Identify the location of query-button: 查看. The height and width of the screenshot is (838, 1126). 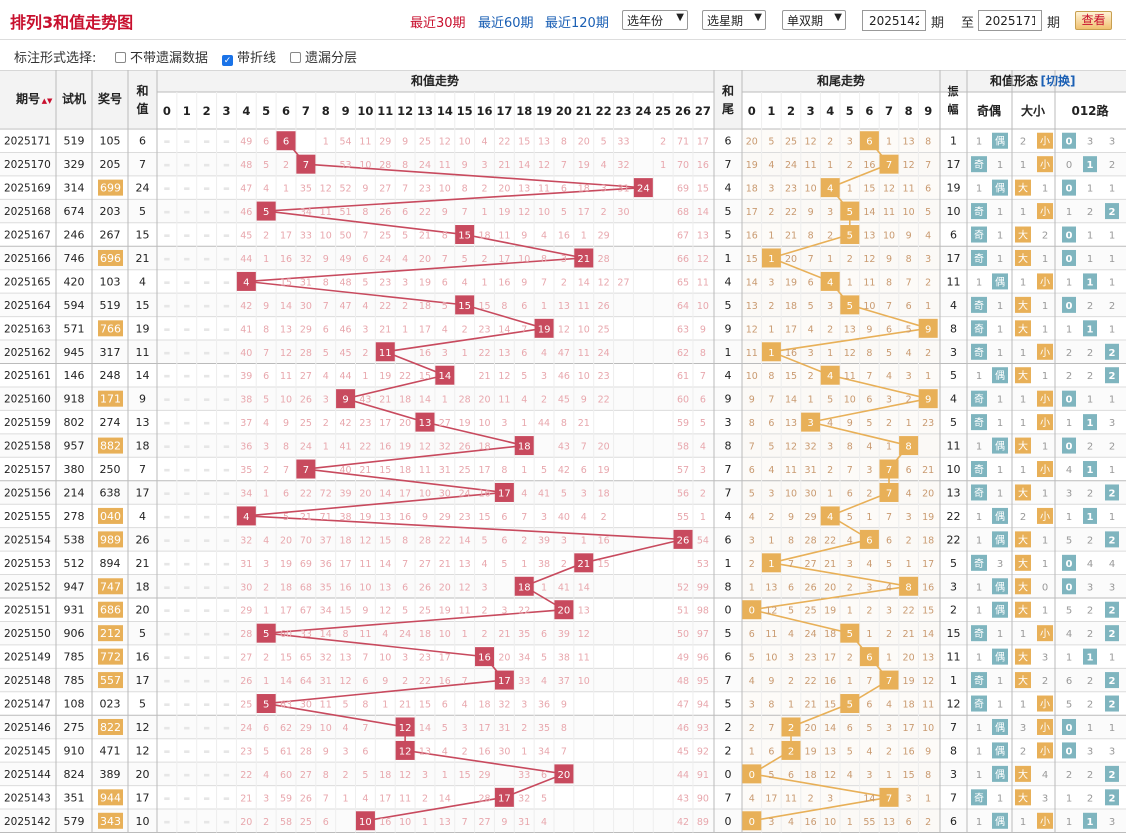
(1093, 20).